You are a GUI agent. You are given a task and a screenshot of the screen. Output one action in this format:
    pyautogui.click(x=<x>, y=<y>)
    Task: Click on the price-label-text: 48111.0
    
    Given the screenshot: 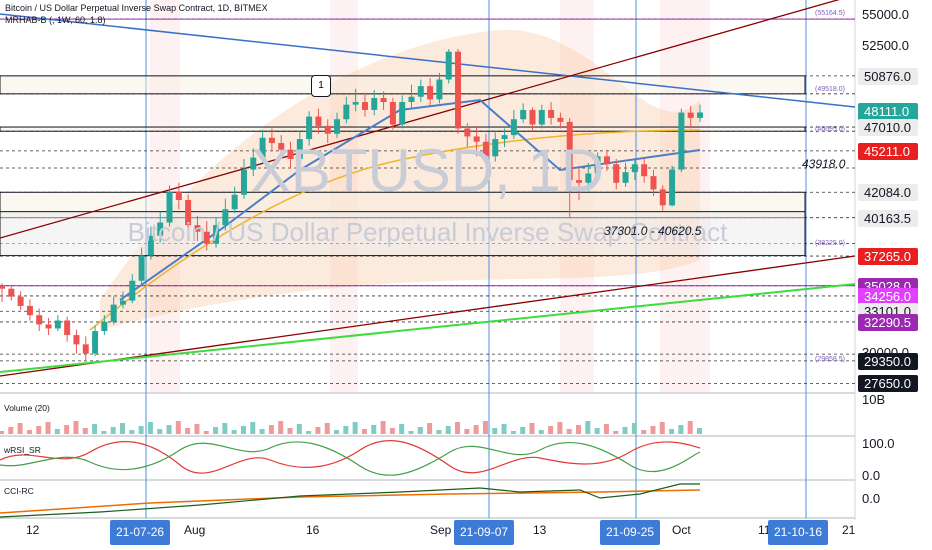 What is the action you would take?
    pyautogui.click(x=887, y=112)
    